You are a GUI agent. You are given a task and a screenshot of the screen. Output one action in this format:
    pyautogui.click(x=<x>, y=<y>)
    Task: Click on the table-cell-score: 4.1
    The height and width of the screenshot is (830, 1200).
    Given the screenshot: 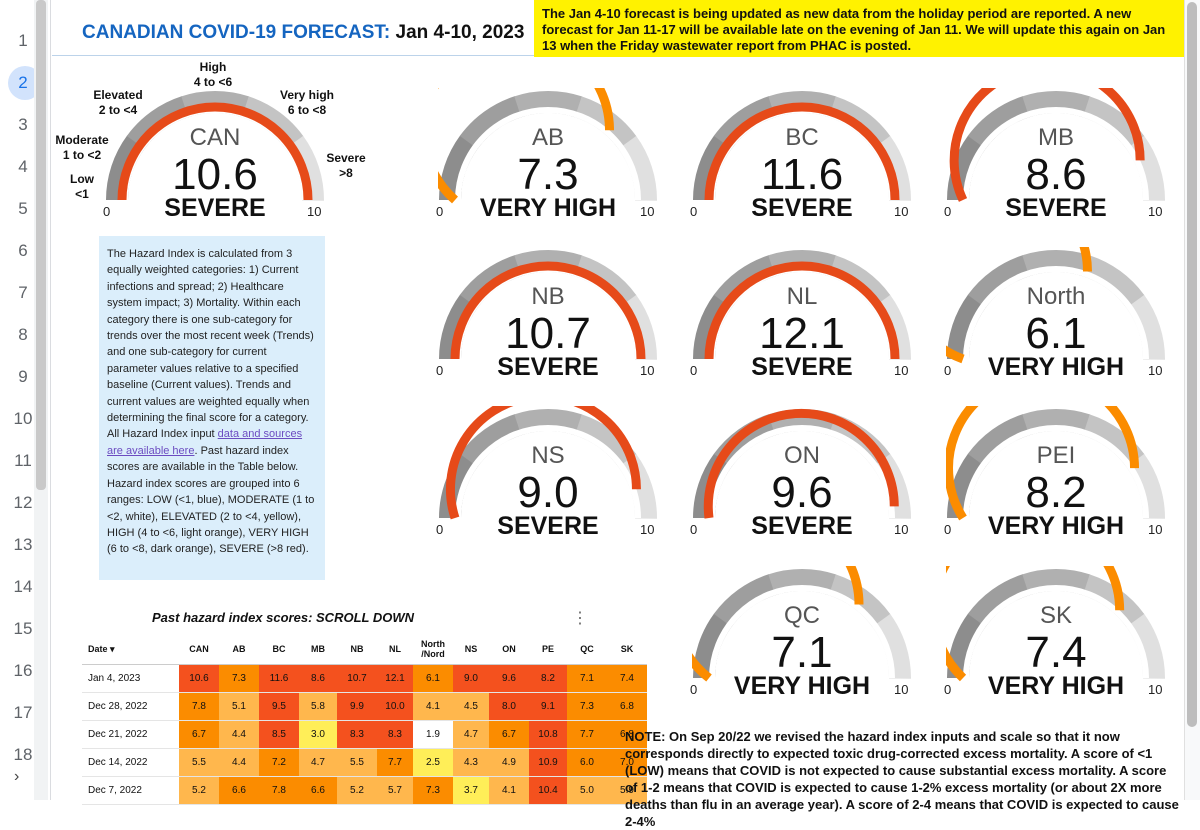 What is the action you would take?
    pyautogui.click(x=433, y=706)
    